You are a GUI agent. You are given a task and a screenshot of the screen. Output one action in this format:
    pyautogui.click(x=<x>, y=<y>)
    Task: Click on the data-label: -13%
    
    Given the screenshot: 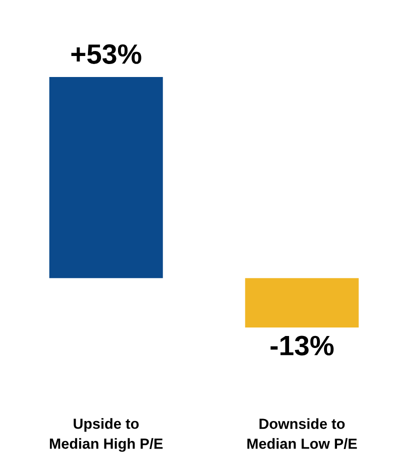 What is the action you would take?
    pyautogui.click(x=302, y=346)
    